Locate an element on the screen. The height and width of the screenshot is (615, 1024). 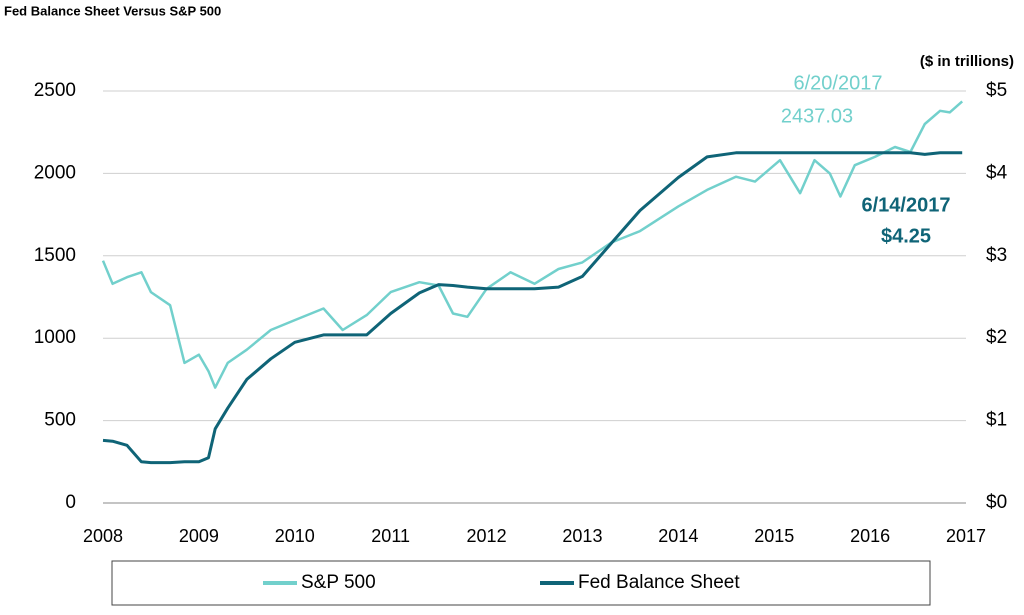
y2-tick-label: $2 is located at coordinates (996, 337).